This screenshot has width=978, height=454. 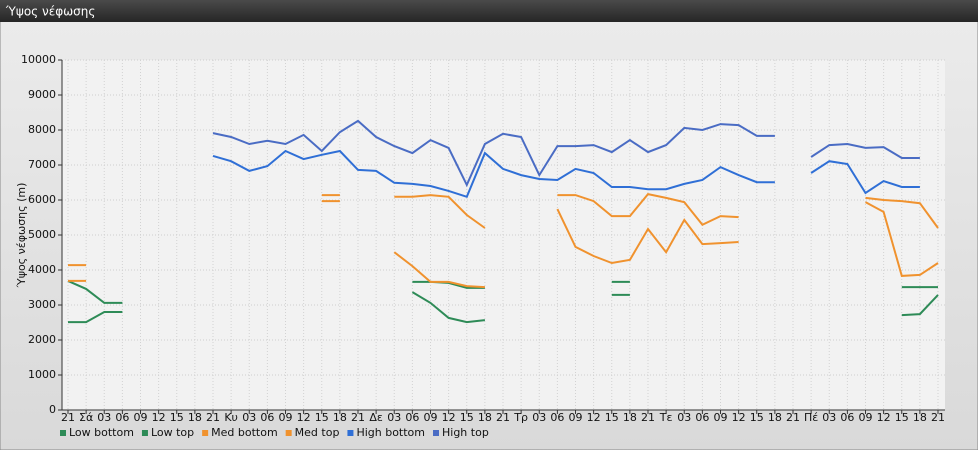 What do you see at coordinates (42, 269) in the screenshot?
I see `y-tick-label: 4000` at bounding box center [42, 269].